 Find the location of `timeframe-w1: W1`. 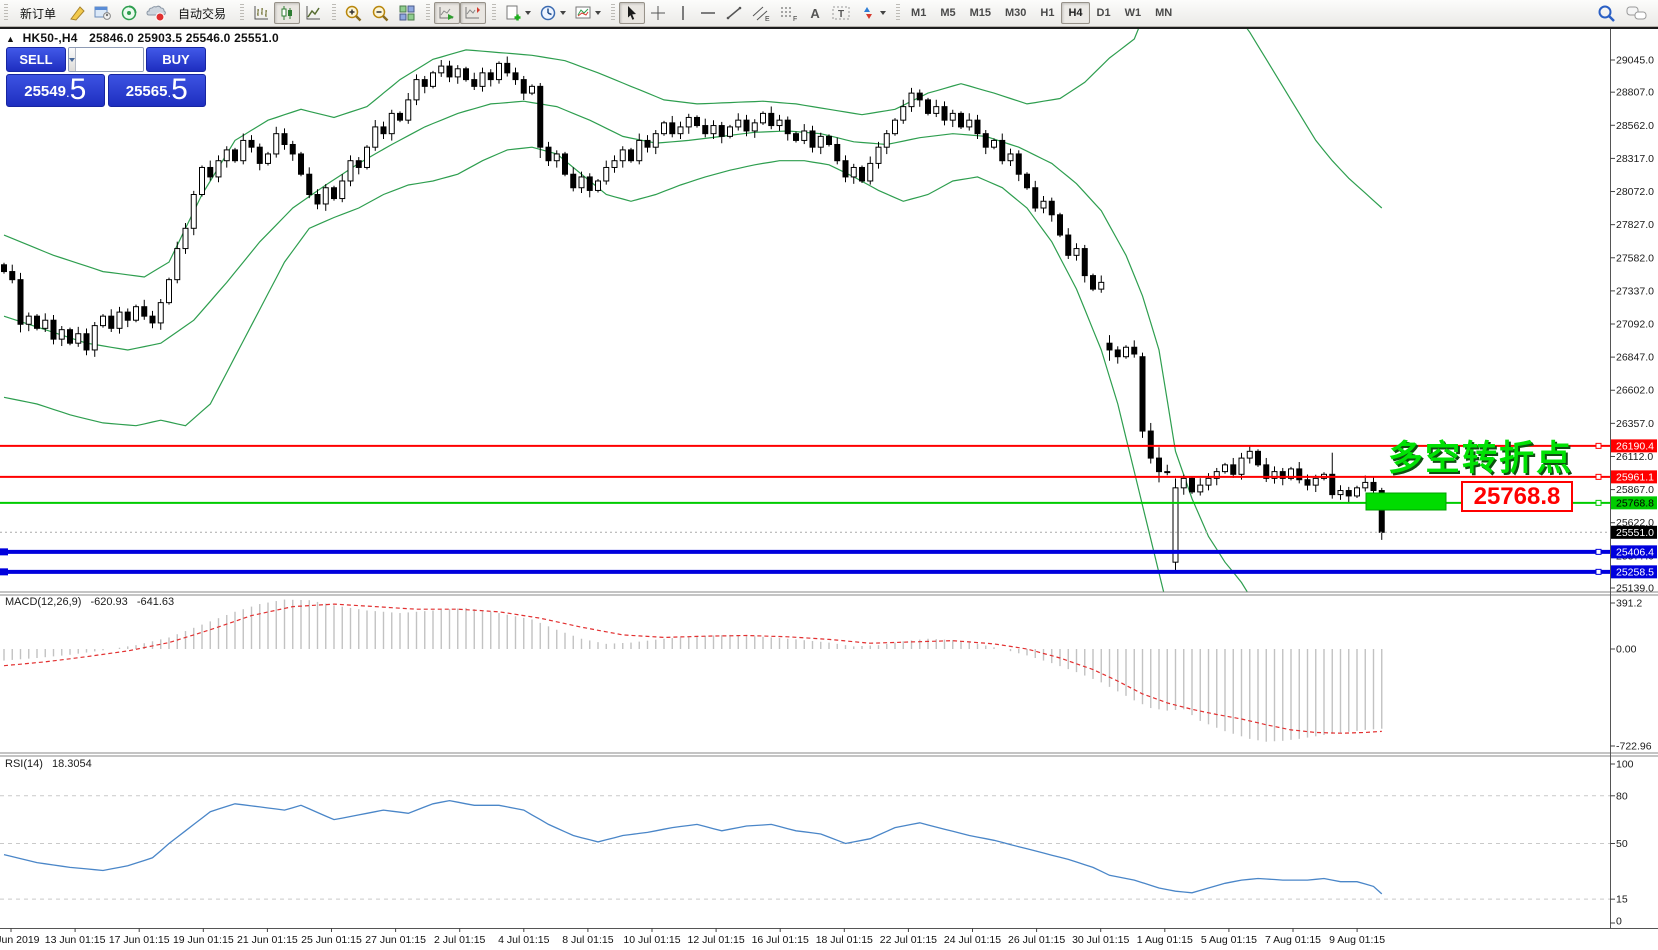

timeframe-w1: W1 is located at coordinates (1133, 13).